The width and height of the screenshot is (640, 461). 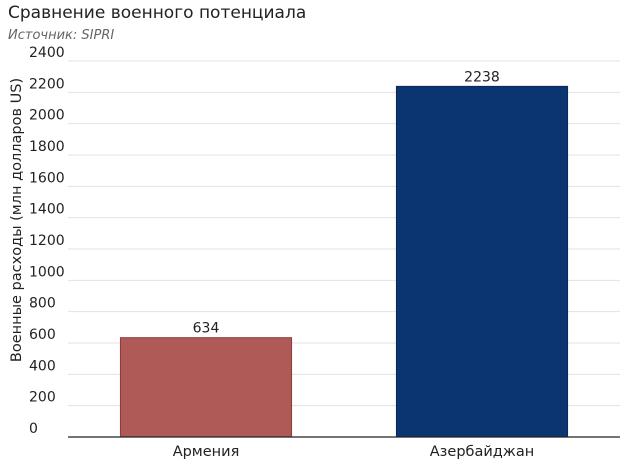 I want to click on y-tick-label: 800, so click(x=42, y=304).